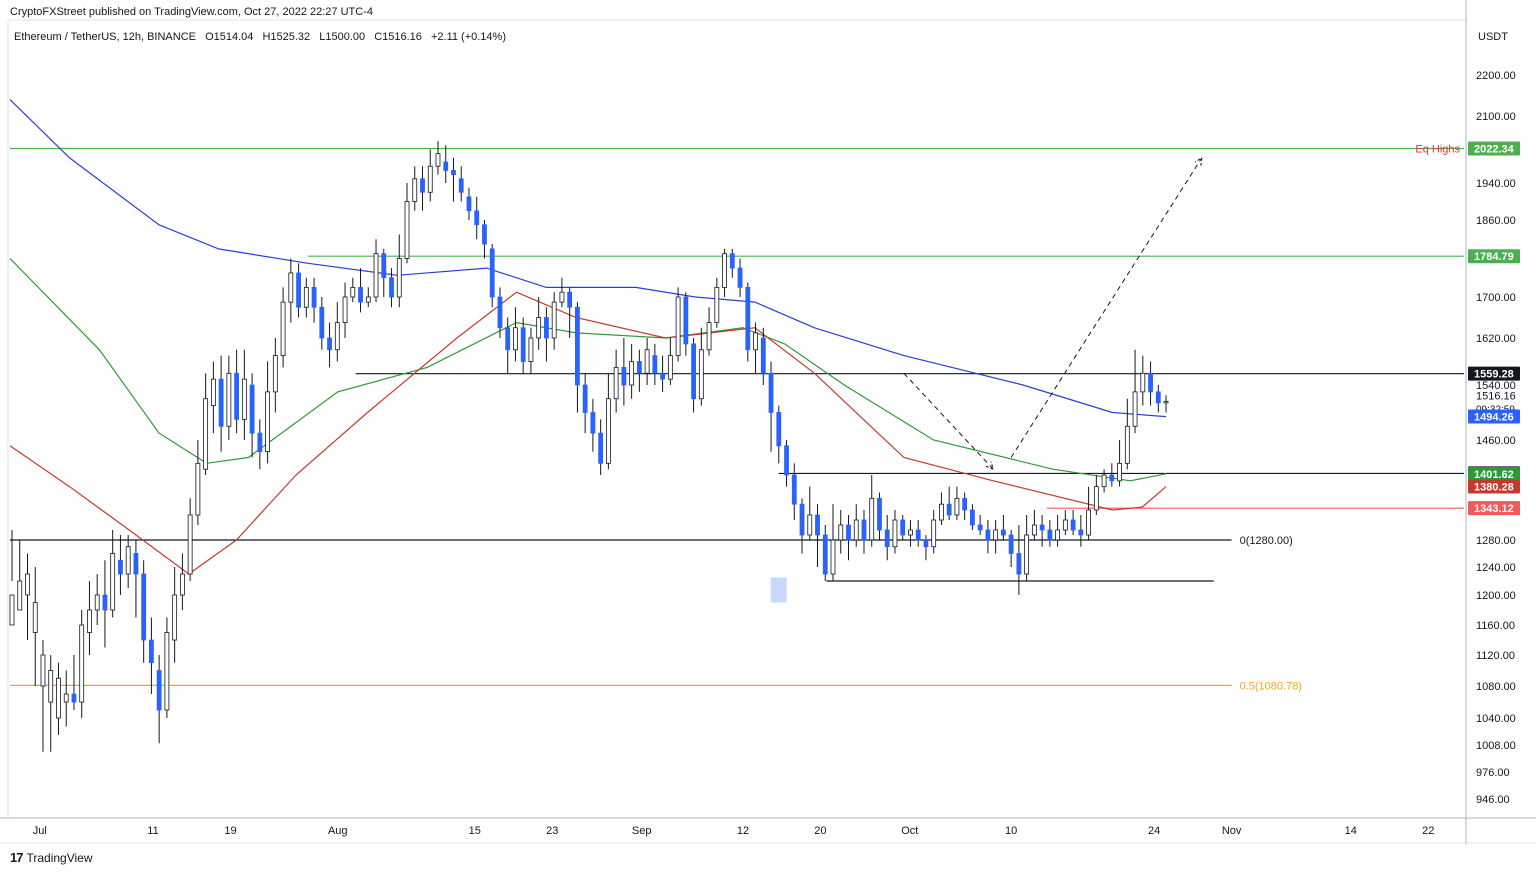 The width and height of the screenshot is (1536, 874). Describe the element at coordinates (468, 37) in the screenshot. I see `ohlc-change: +2.11 (+0.14%)` at that location.